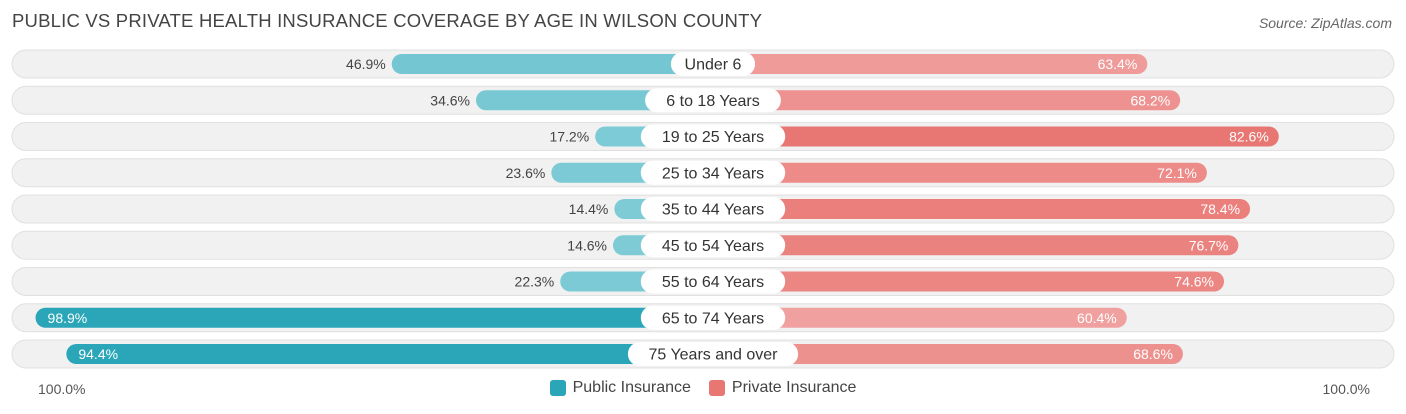  I want to click on value-label-private: 68.6%, so click(1153, 354).